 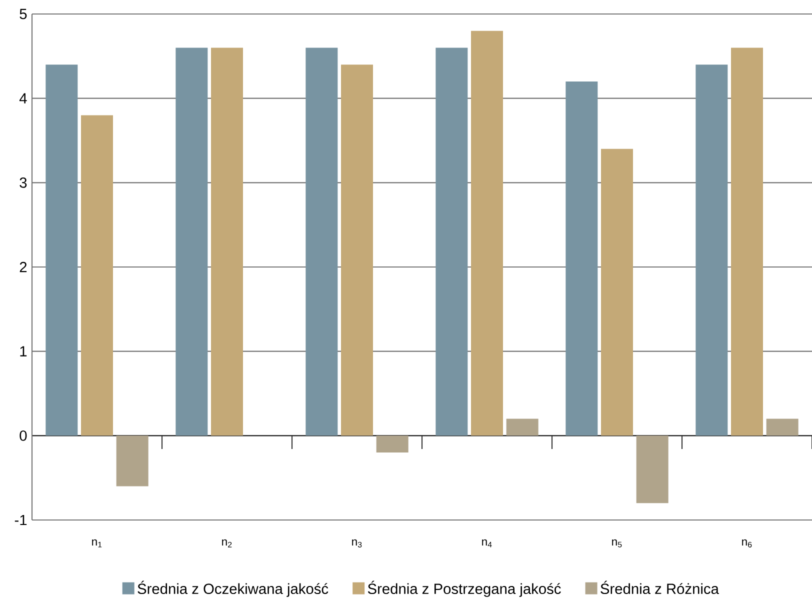 I want to click on y-tick-label: 4, so click(x=23, y=98).